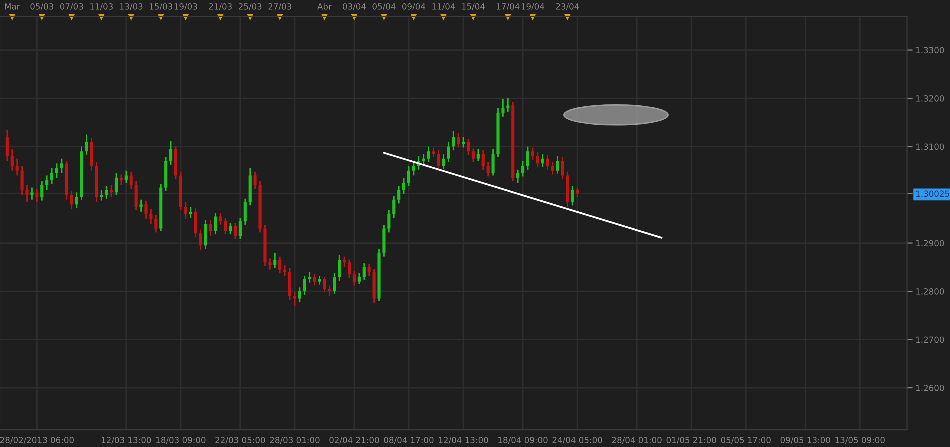 The height and width of the screenshot is (447, 950). What do you see at coordinates (930, 388) in the screenshot?
I see `y-tick-label: 1.2600` at bounding box center [930, 388].